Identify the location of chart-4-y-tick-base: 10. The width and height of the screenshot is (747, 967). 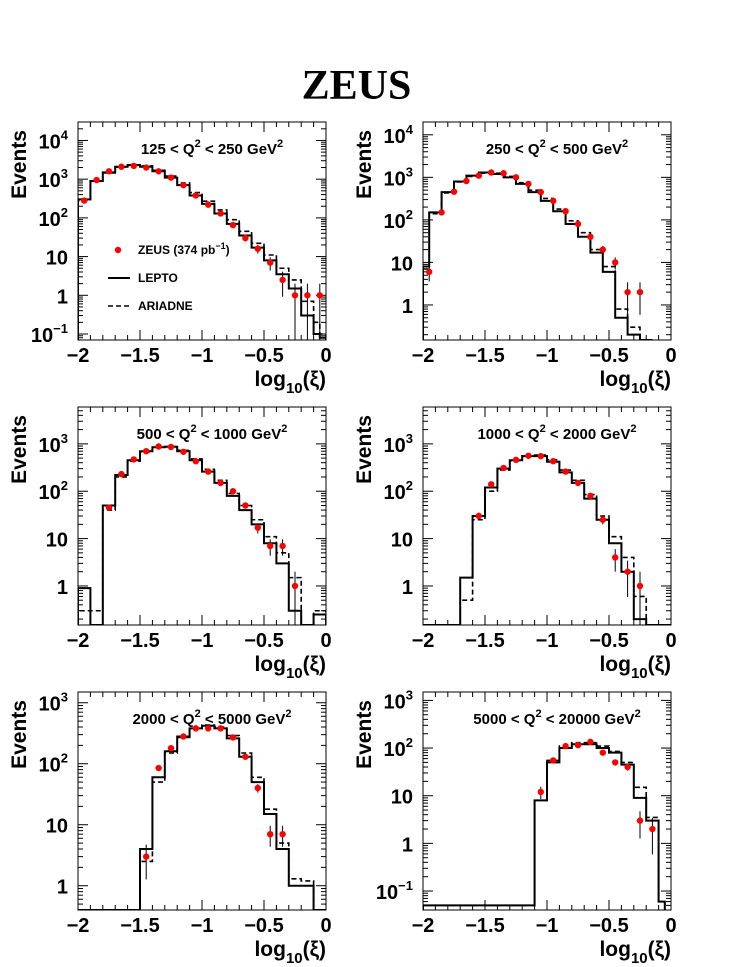
(57, 827).